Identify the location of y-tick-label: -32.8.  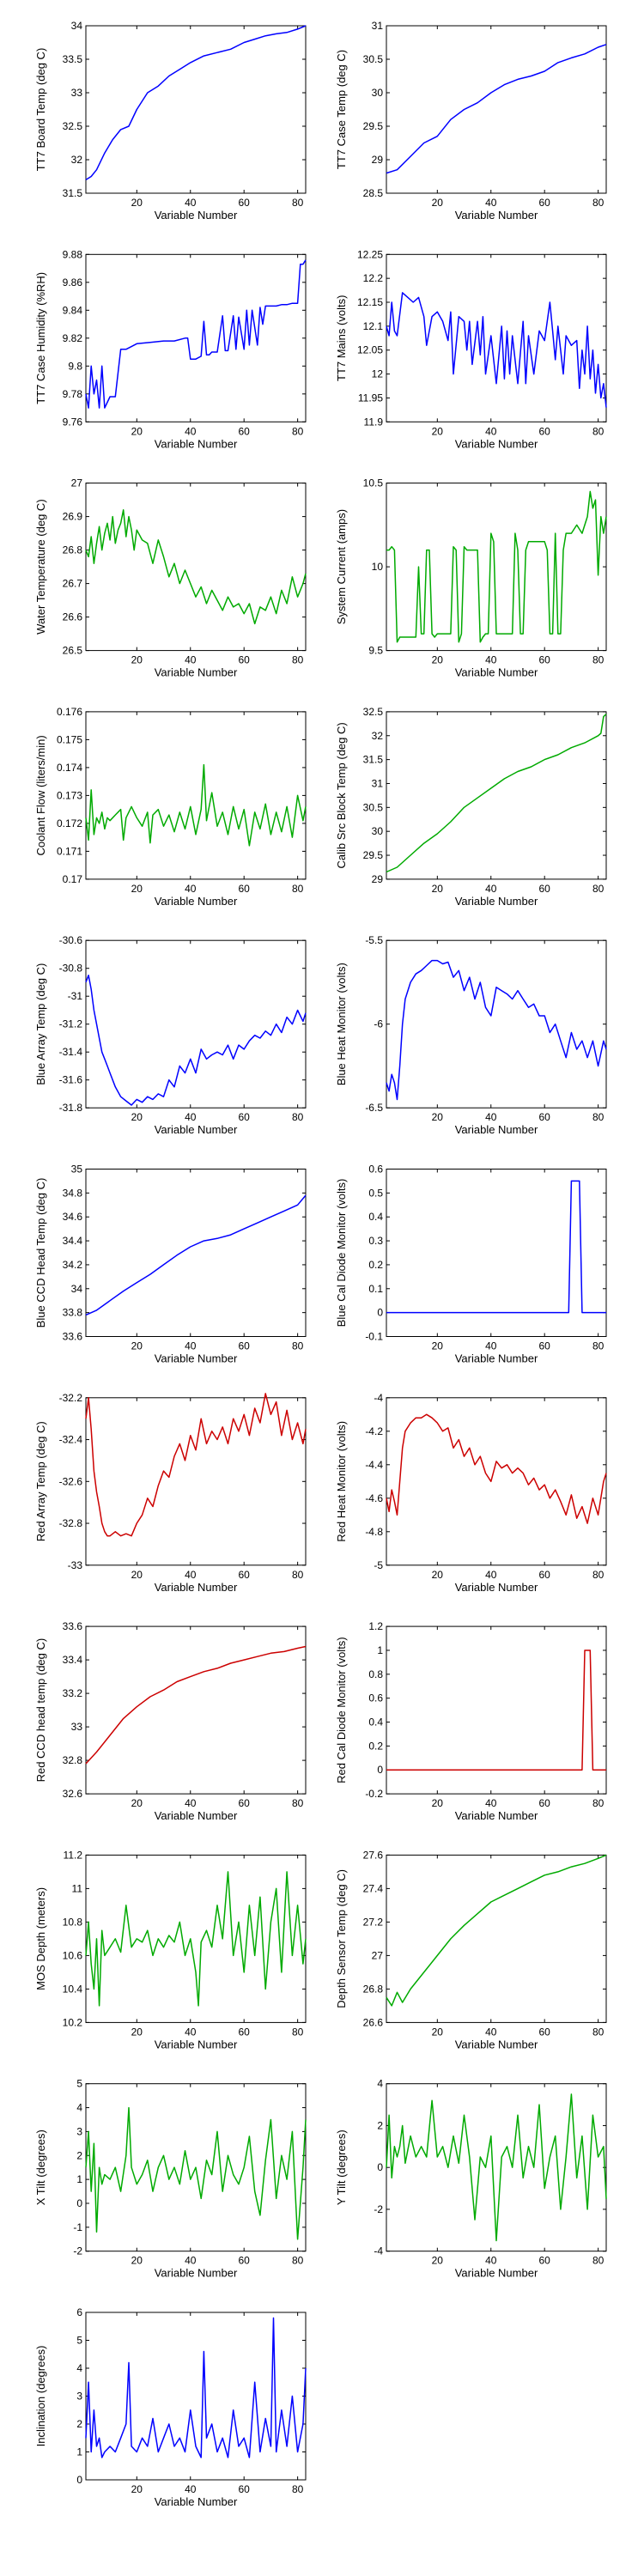
(71, 1523).